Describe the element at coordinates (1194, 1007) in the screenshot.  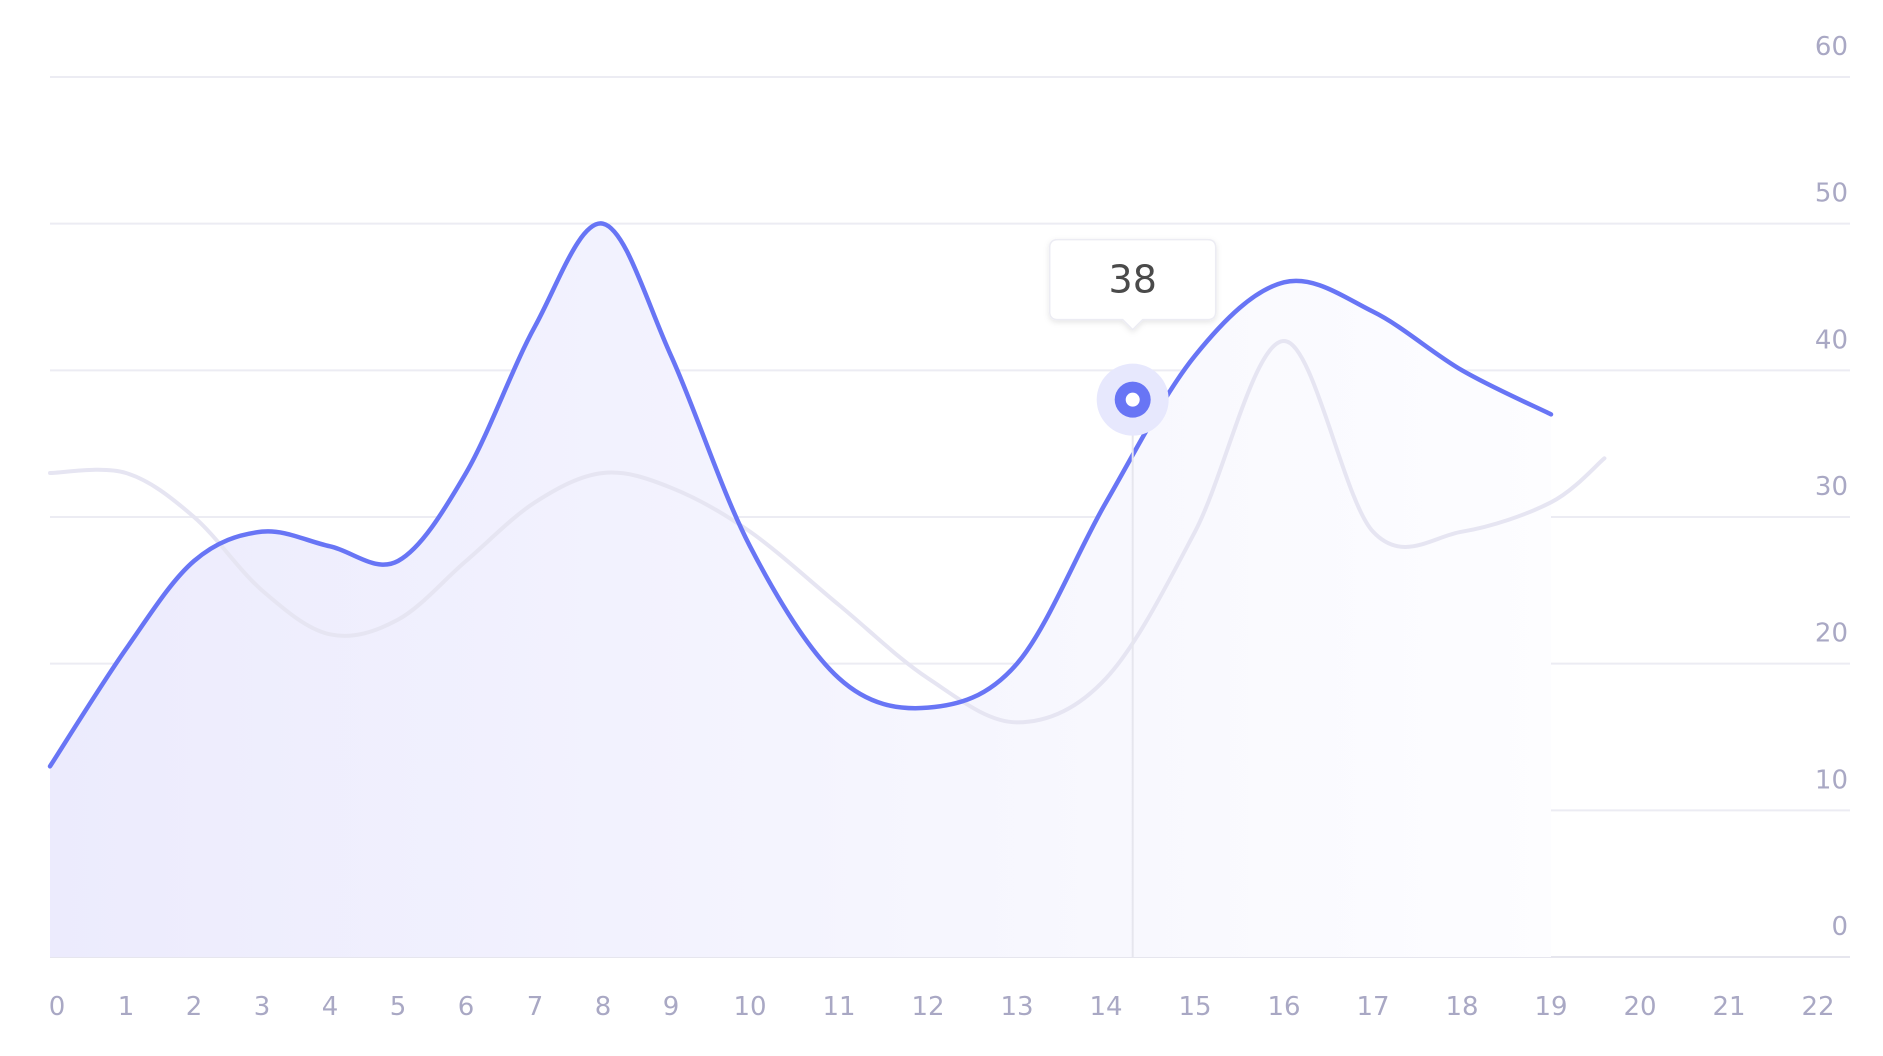
I see `x-tick-label-15: 15` at that location.